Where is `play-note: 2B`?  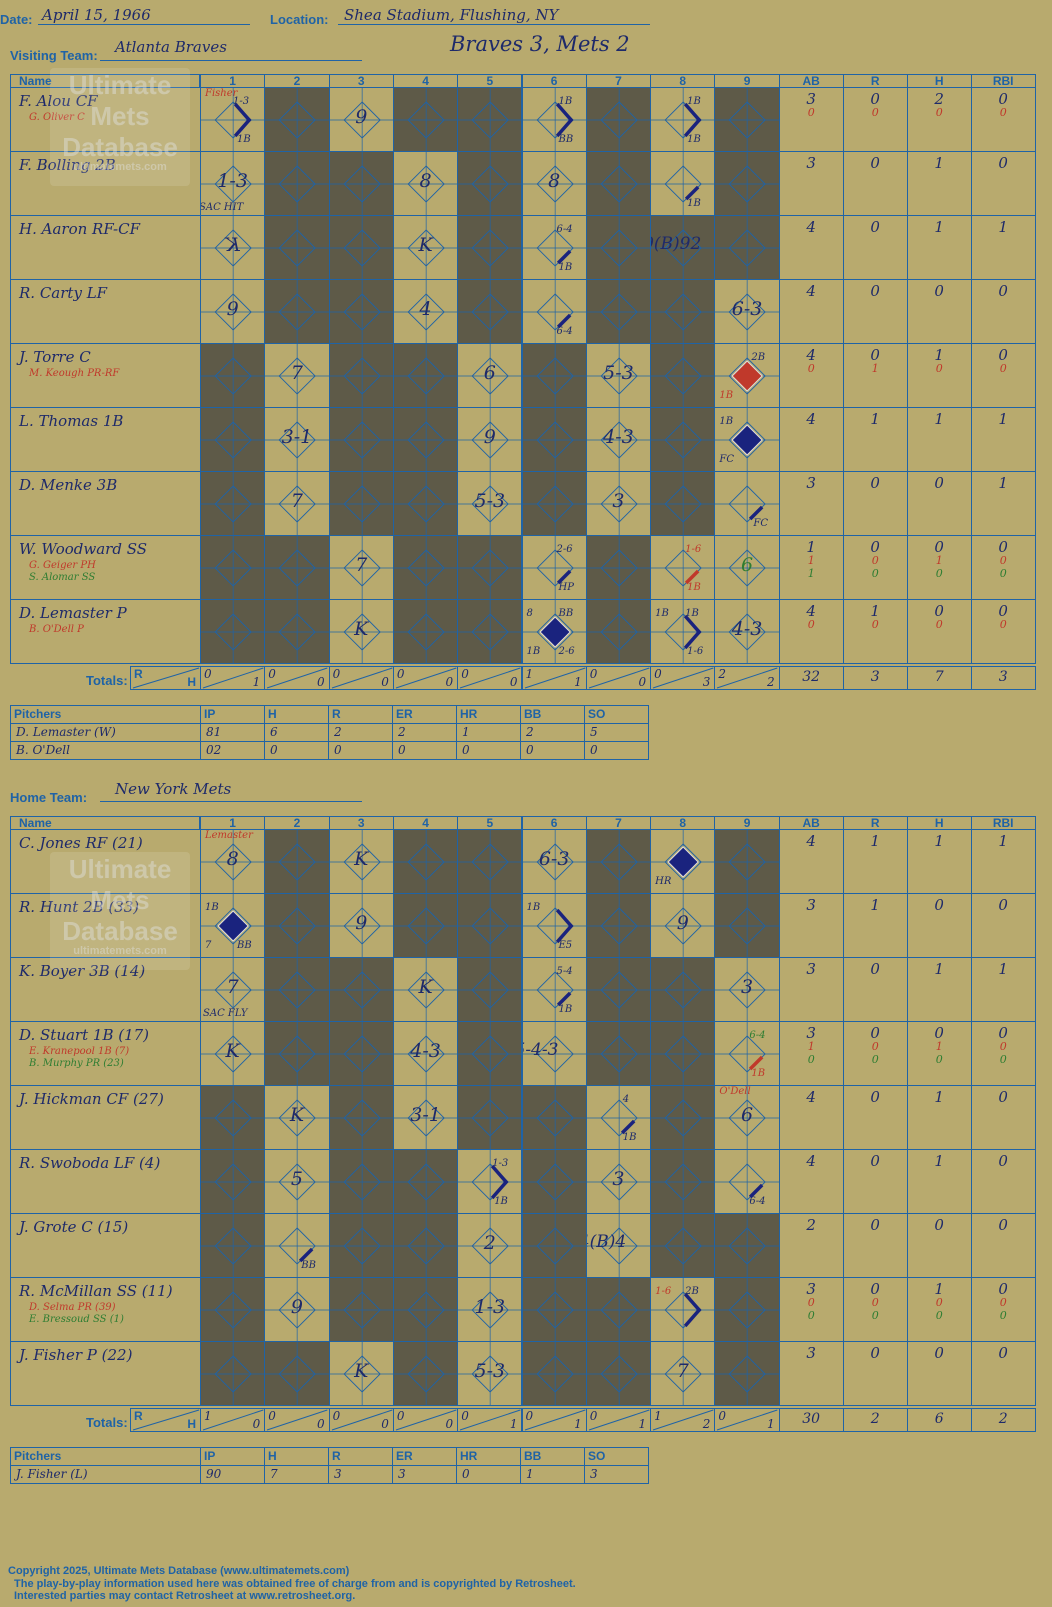
play-note: 2B is located at coordinates (758, 357).